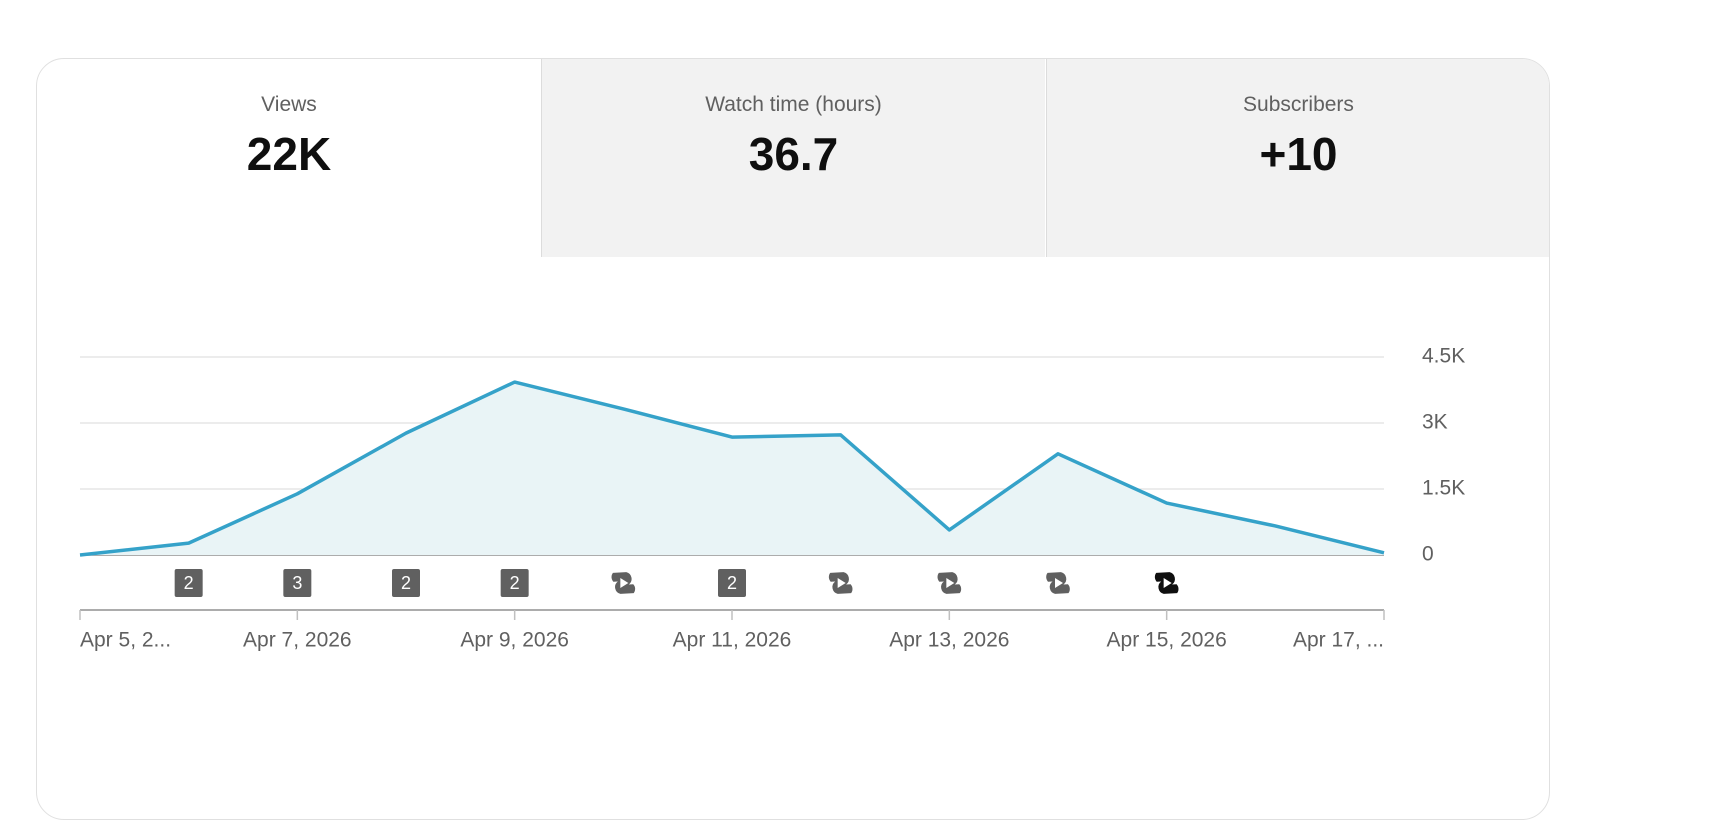 The height and width of the screenshot is (820, 1714). I want to click on tab-label: Subscribers, so click(1298, 104).